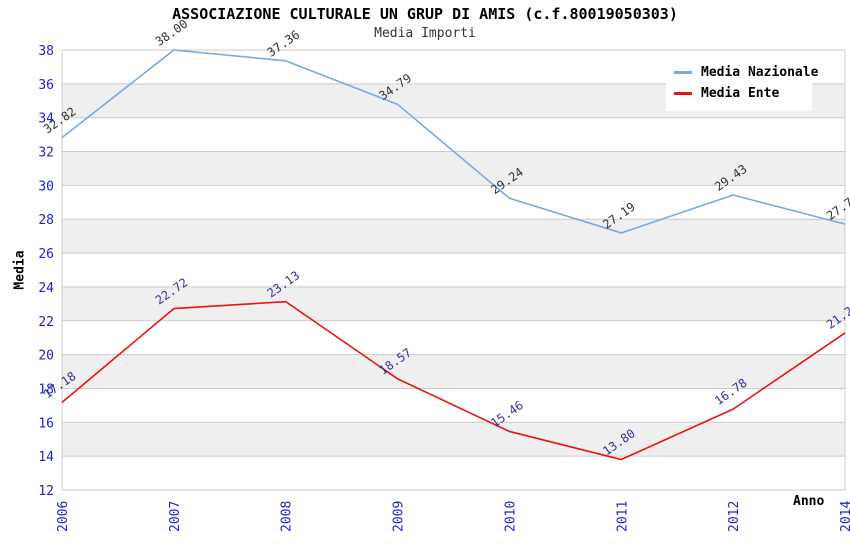 This screenshot has height=550, width=850. Describe the element at coordinates (510, 516) in the screenshot. I see `x-tick-label: 2010` at that location.